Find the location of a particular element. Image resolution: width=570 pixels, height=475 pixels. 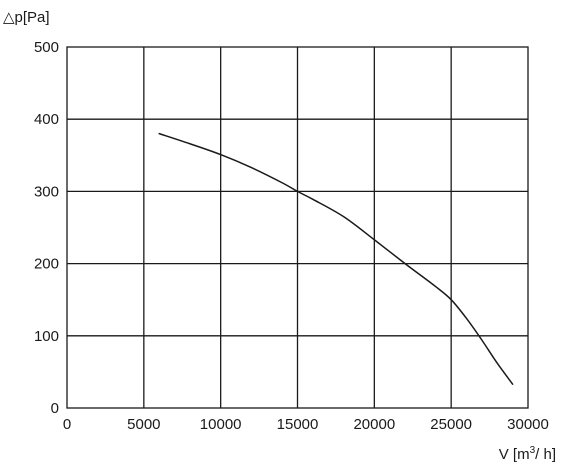

x-tick-label: 20000 is located at coordinates (374, 424).